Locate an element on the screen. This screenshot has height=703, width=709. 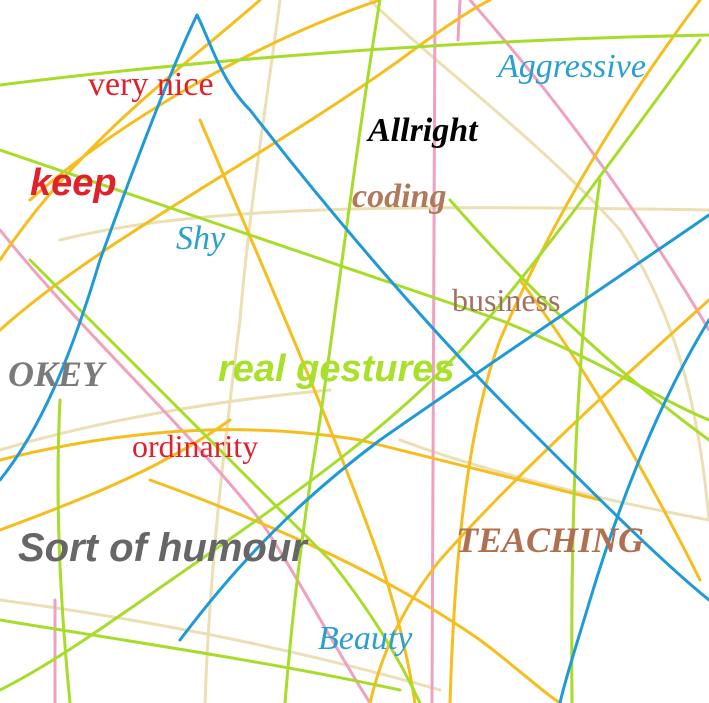
word-business: business is located at coordinates (506, 300).